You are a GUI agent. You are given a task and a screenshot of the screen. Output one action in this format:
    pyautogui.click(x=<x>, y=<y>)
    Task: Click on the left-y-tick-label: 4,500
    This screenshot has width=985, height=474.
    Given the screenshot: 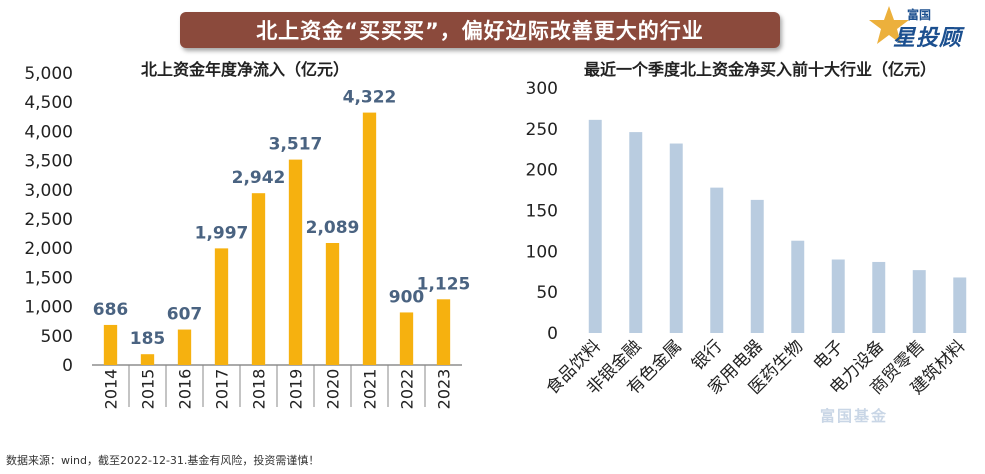 What is the action you would take?
    pyautogui.click(x=48, y=103)
    